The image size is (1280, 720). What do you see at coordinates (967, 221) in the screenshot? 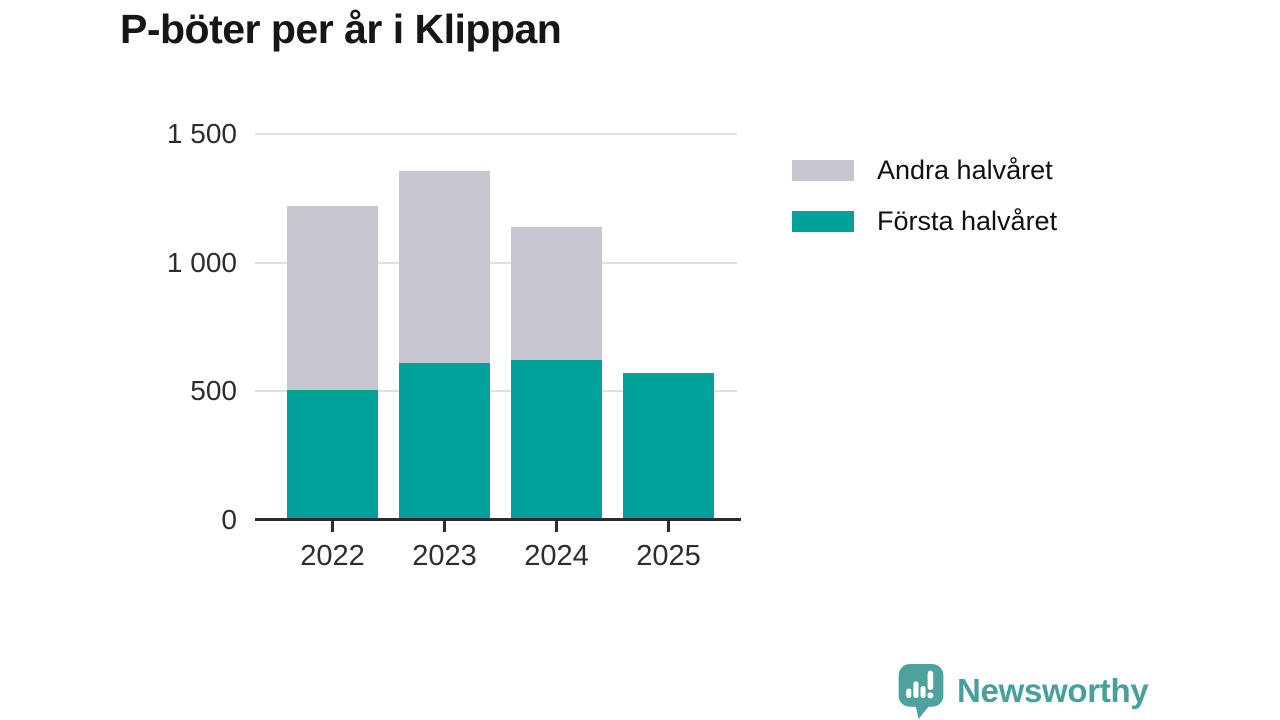
I see `legend-label-forsta-halvaret: Första halvåret` at bounding box center [967, 221].